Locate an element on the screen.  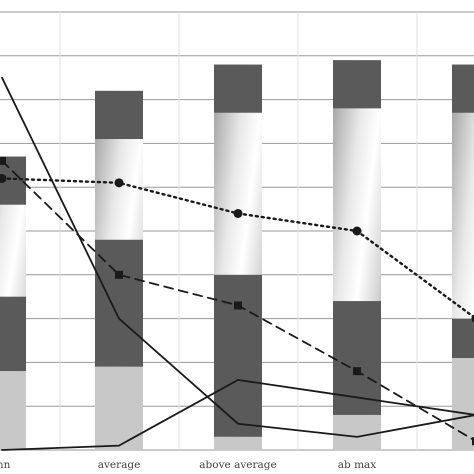
x-tick-label: above average is located at coordinates (237, 465).